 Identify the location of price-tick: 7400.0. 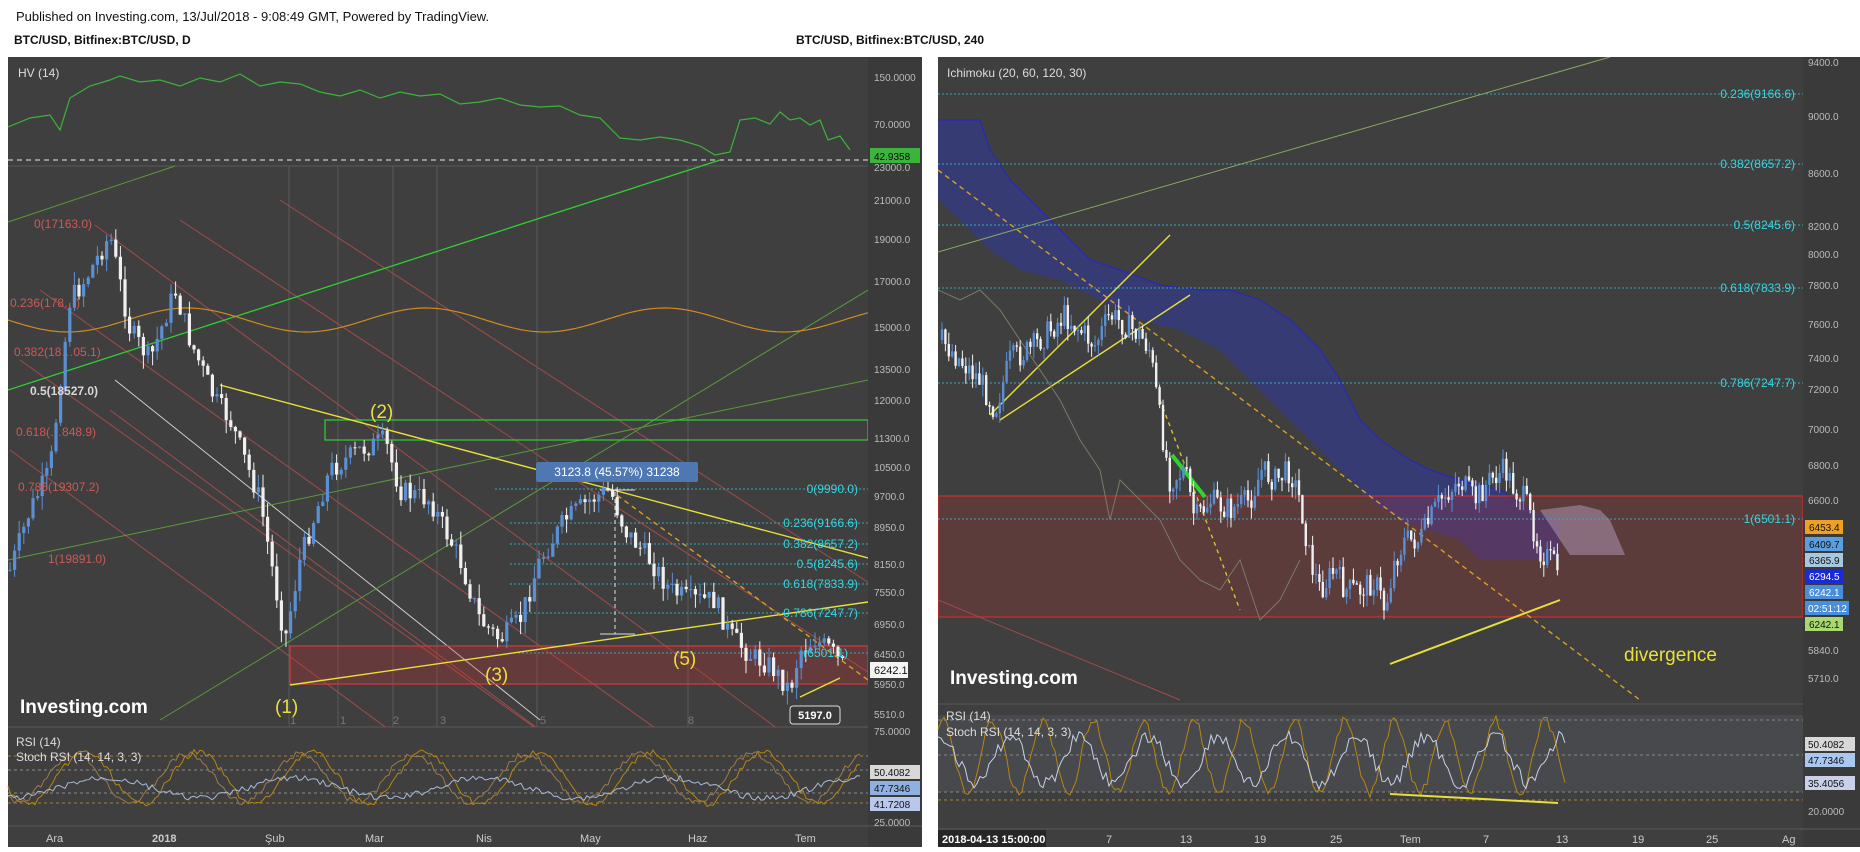
(1823, 359).